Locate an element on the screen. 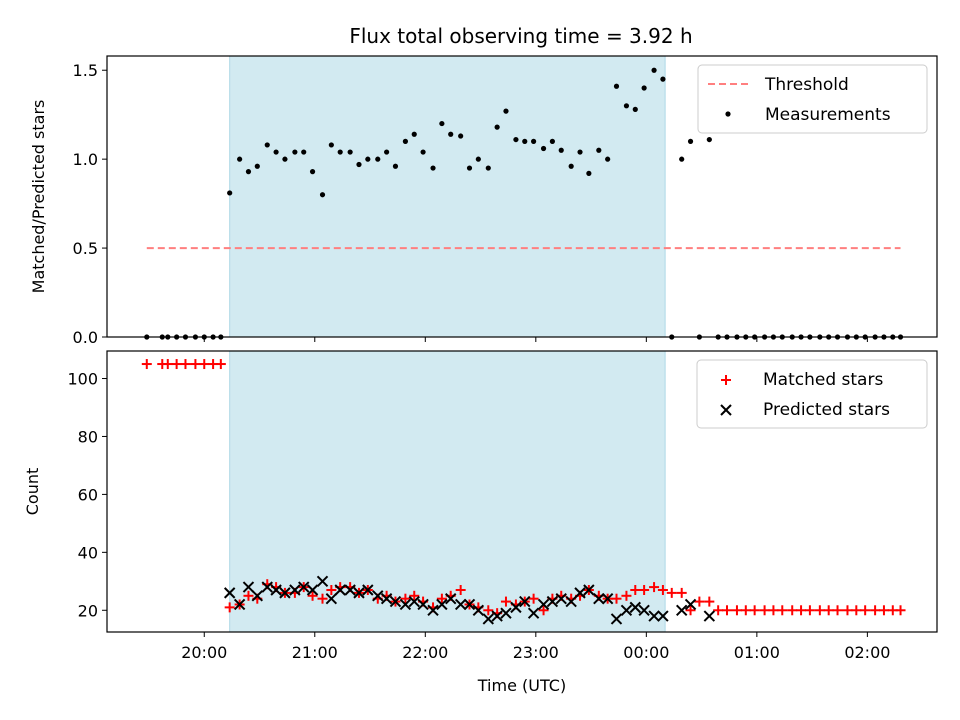 Image resolution: width=960 pixels, height=720 pixels. x-tick-label: 20:00 is located at coordinates (204, 652).